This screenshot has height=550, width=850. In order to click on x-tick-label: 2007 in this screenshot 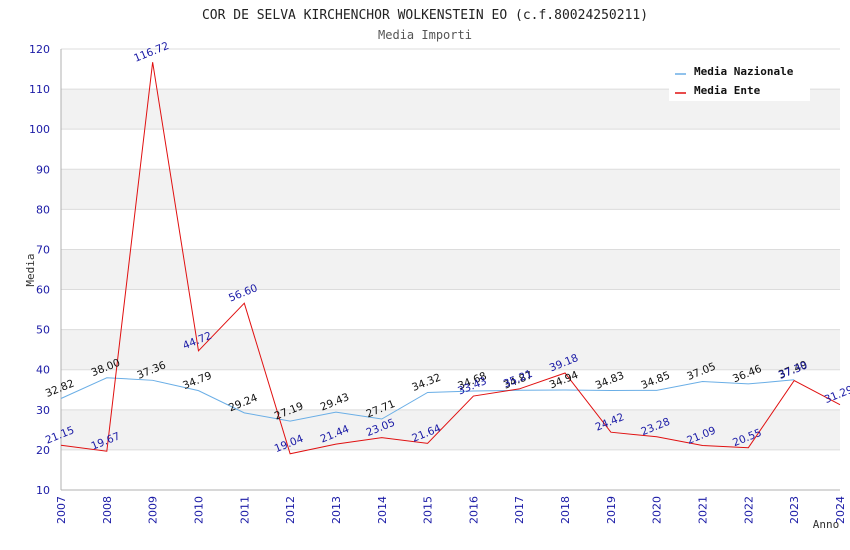, I will do `click(61, 510)`.